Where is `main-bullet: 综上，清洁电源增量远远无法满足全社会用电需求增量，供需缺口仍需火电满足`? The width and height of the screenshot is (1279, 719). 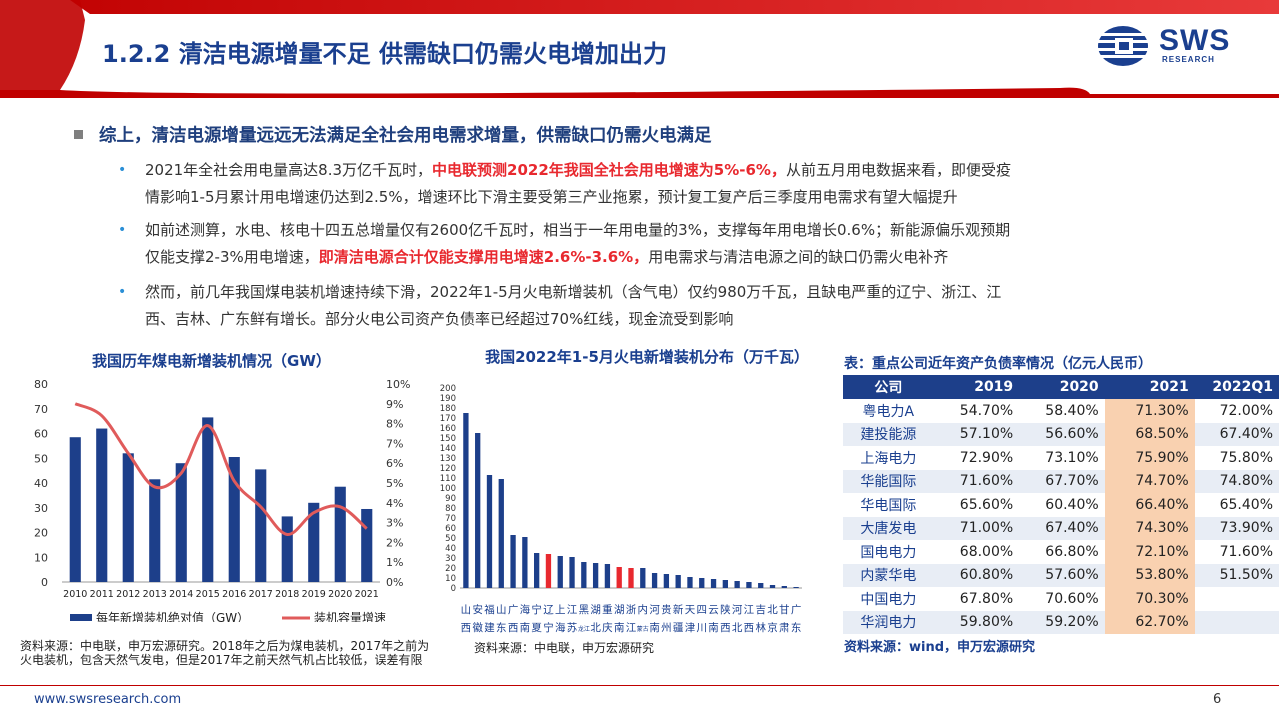
main-bullet: 综上，清洁电源增量远远无法满足全社会用电需求增量，供需缺口仍需火电满足 is located at coordinates (393, 134).